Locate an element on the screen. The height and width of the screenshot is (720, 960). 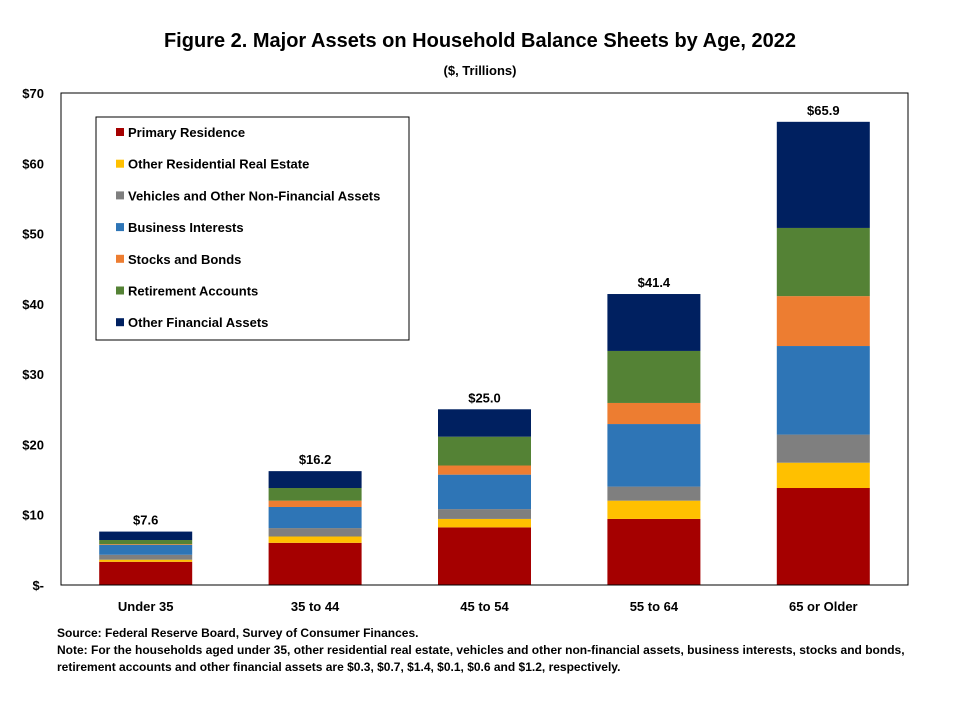
total-data-label: $7.6 is located at coordinates (145, 520).